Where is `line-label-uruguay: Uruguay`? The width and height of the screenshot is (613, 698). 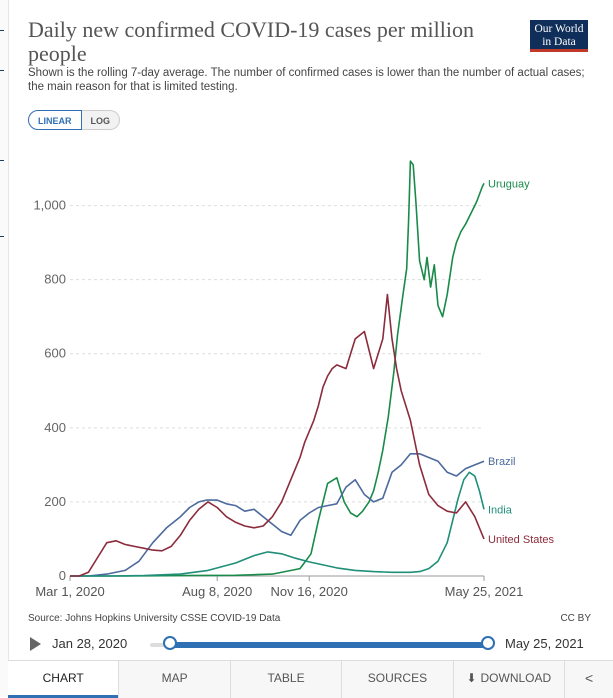 line-label-uruguay: Uruguay is located at coordinates (509, 184).